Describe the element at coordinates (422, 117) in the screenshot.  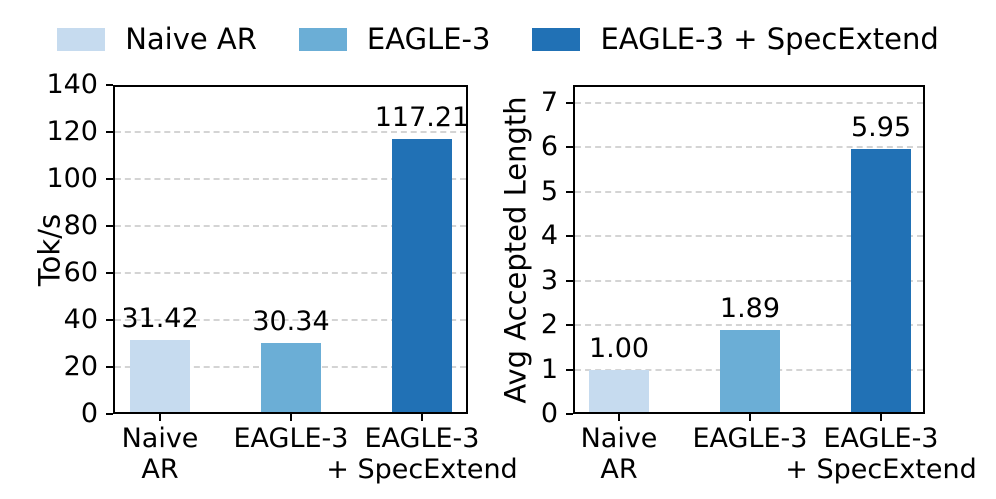
I see `value-label-2: 117.21` at that location.